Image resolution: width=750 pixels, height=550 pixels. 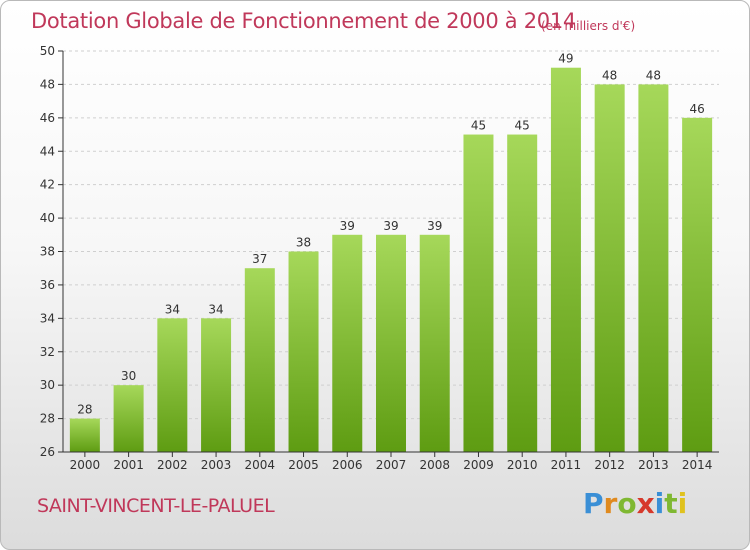 What do you see at coordinates (696, 109) in the screenshot?
I see `data-label: 46` at bounding box center [696, 109].